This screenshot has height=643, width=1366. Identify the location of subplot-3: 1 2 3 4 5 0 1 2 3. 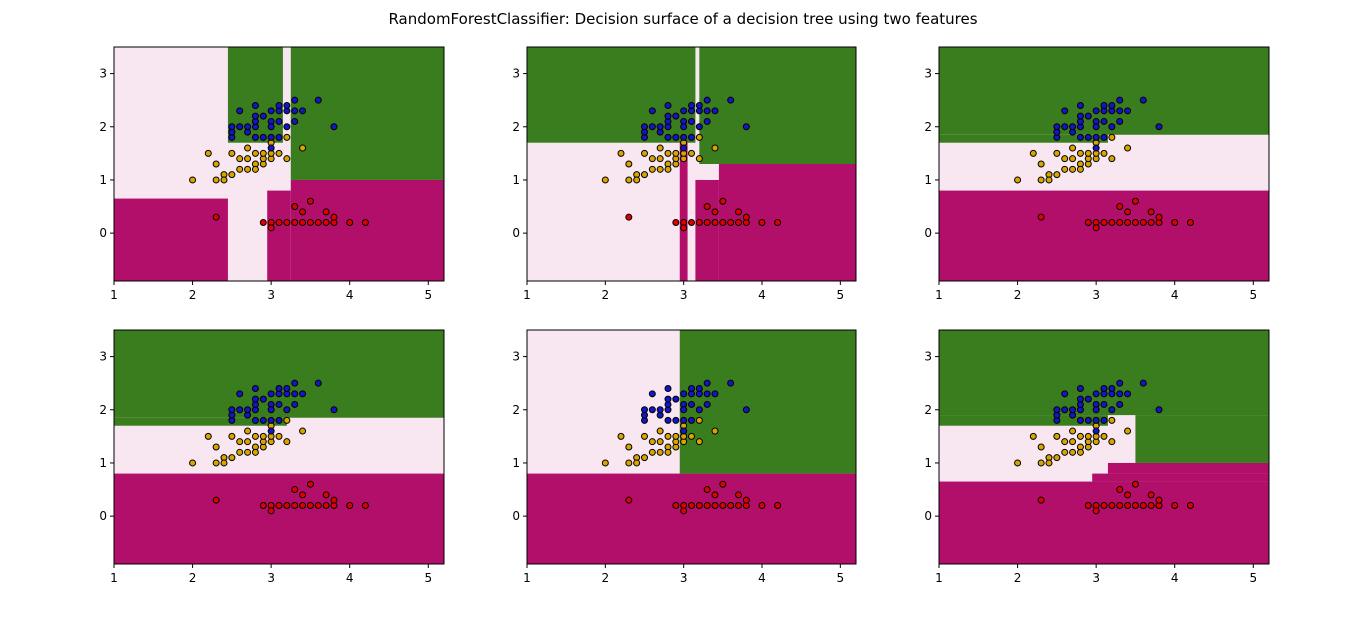
(1097, 174).